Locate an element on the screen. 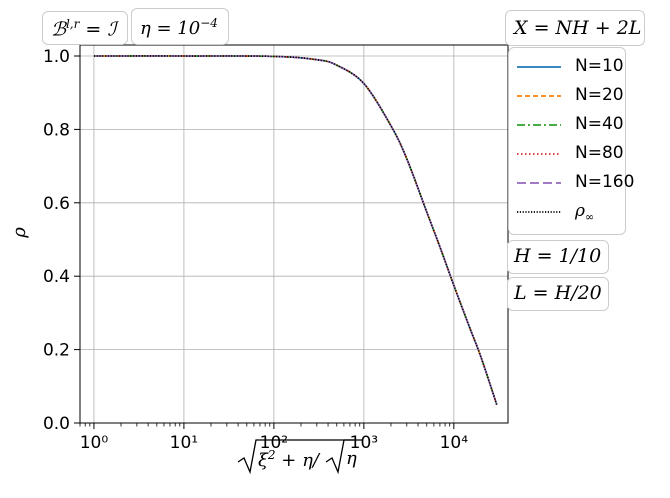 Image resolution: width=670 pixels, height=498 pixels. x-tick-label: 10³ is located at coordinates (364, 443).